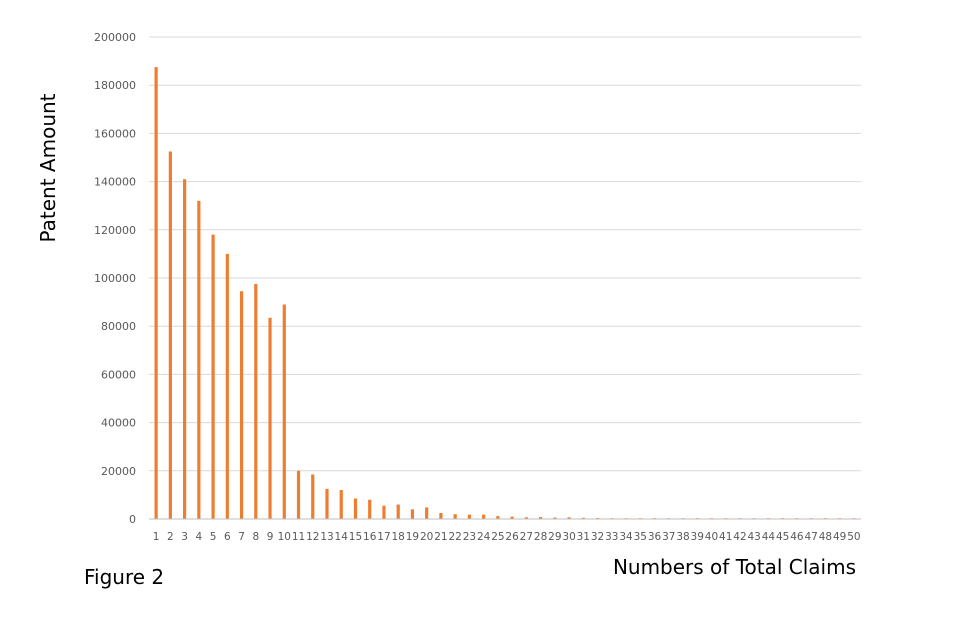 The width and height of the screenshot is (956, 618). I want to click on y-tick-label: 100000, so click(115, 278).